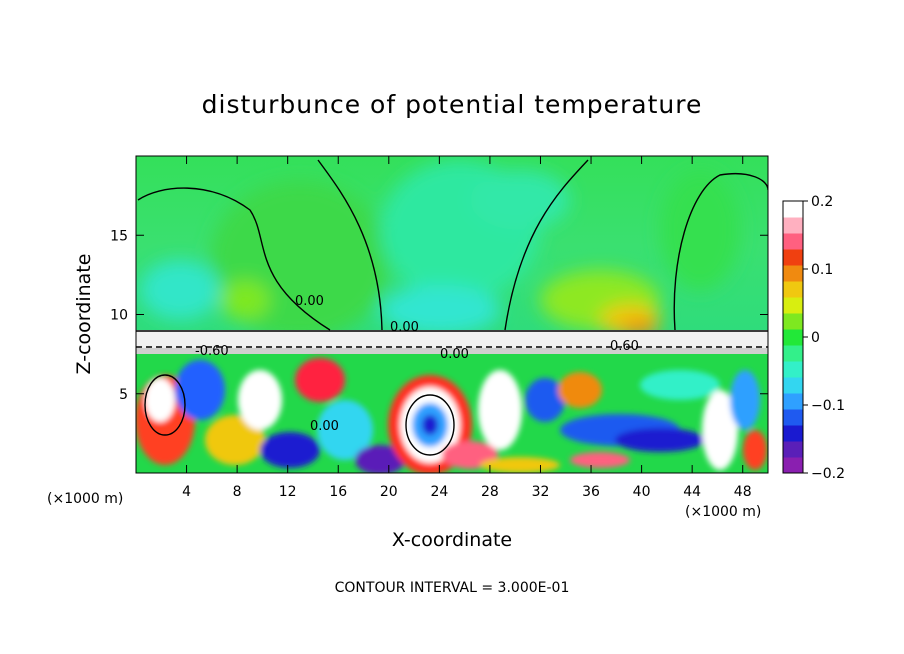 The width and height of the screenshot is (904, 654). What do you see at coordinates (692, 492) in the screenshot?
I see `x-tick-label: 44` at bounding box center [692, 492].